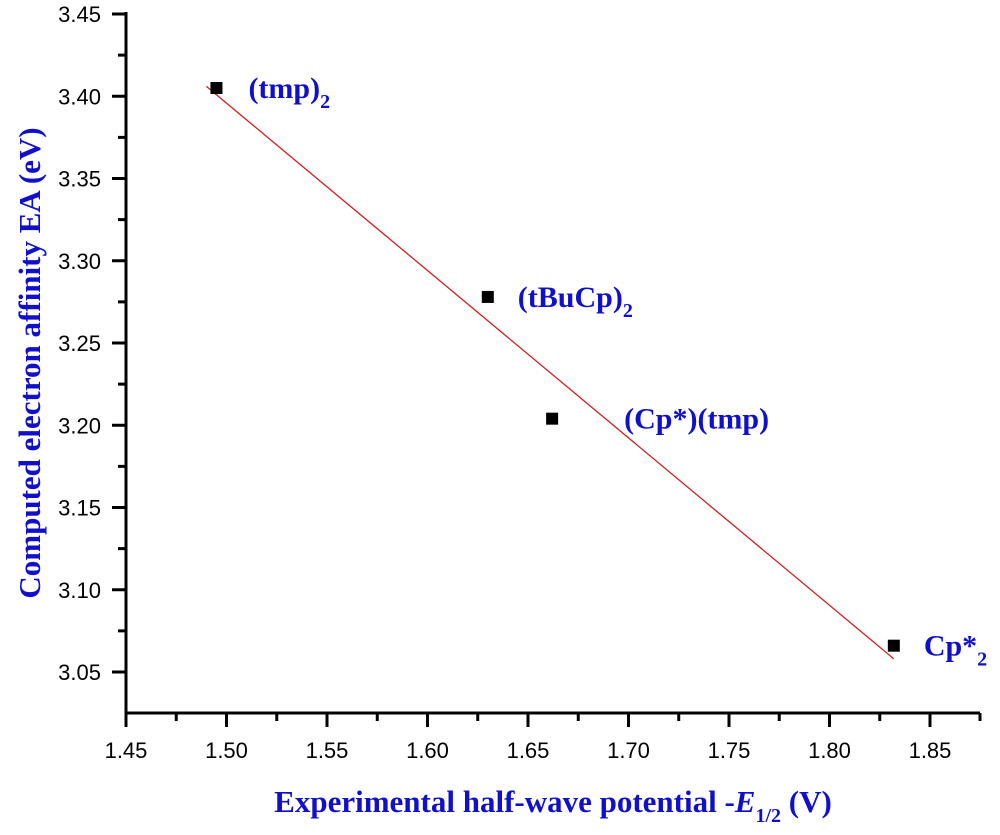 Image resolution: width=1000 pixels, height=835 pixels. I want to click on point-label: (tmp)2, so click(289, 92).